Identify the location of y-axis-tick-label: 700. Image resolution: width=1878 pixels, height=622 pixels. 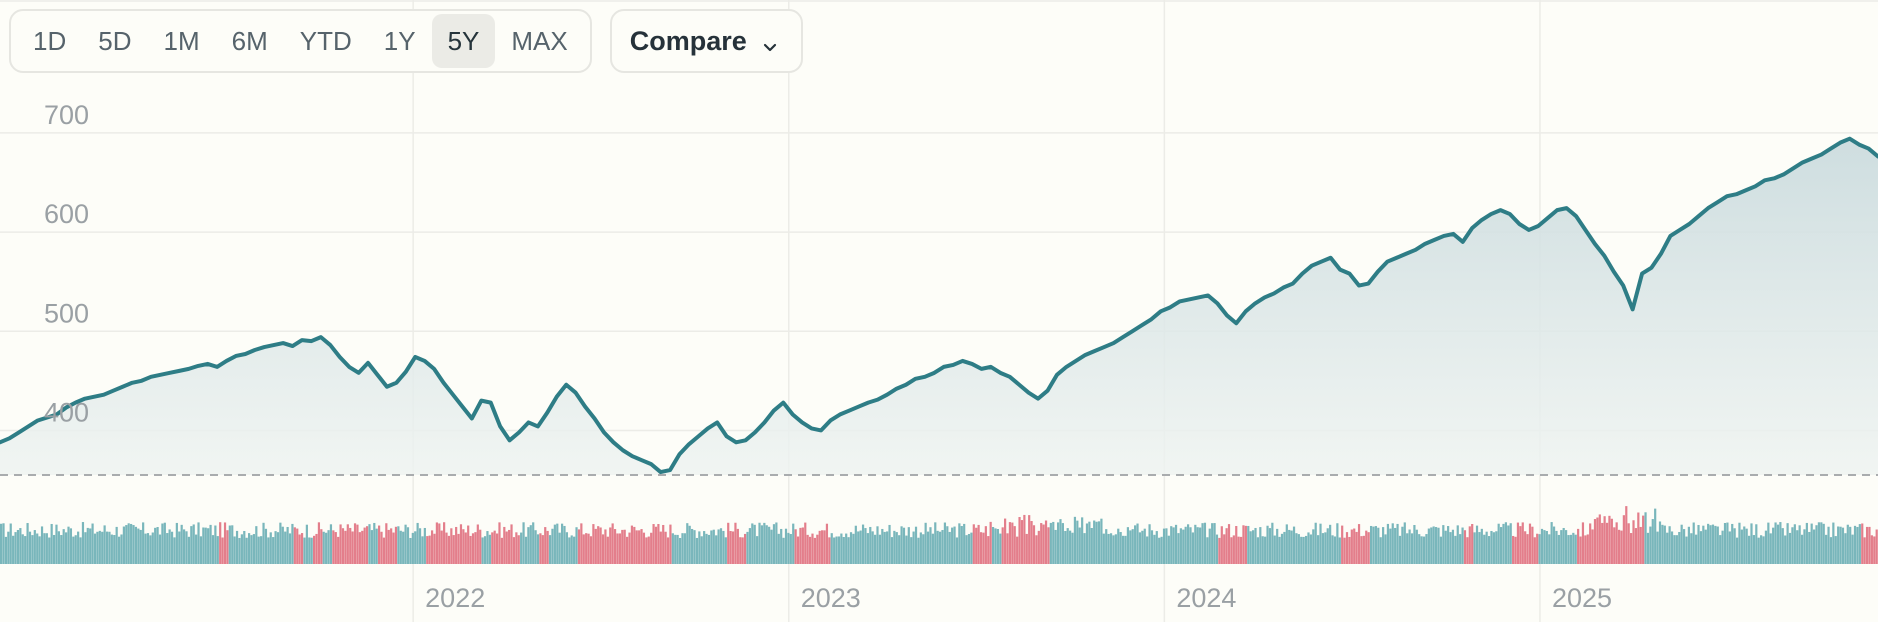
(66, 115).